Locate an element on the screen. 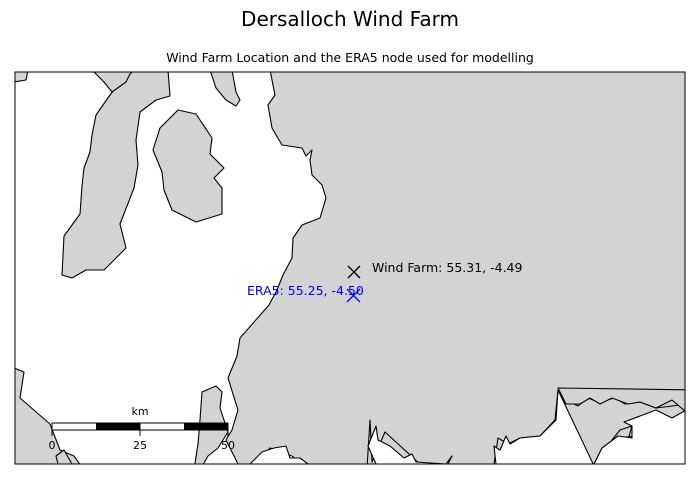 The image size is (700, 500). wind-farm-label: Wind Farm: 55.31, -4.49 is located at coordinates (447, 267).